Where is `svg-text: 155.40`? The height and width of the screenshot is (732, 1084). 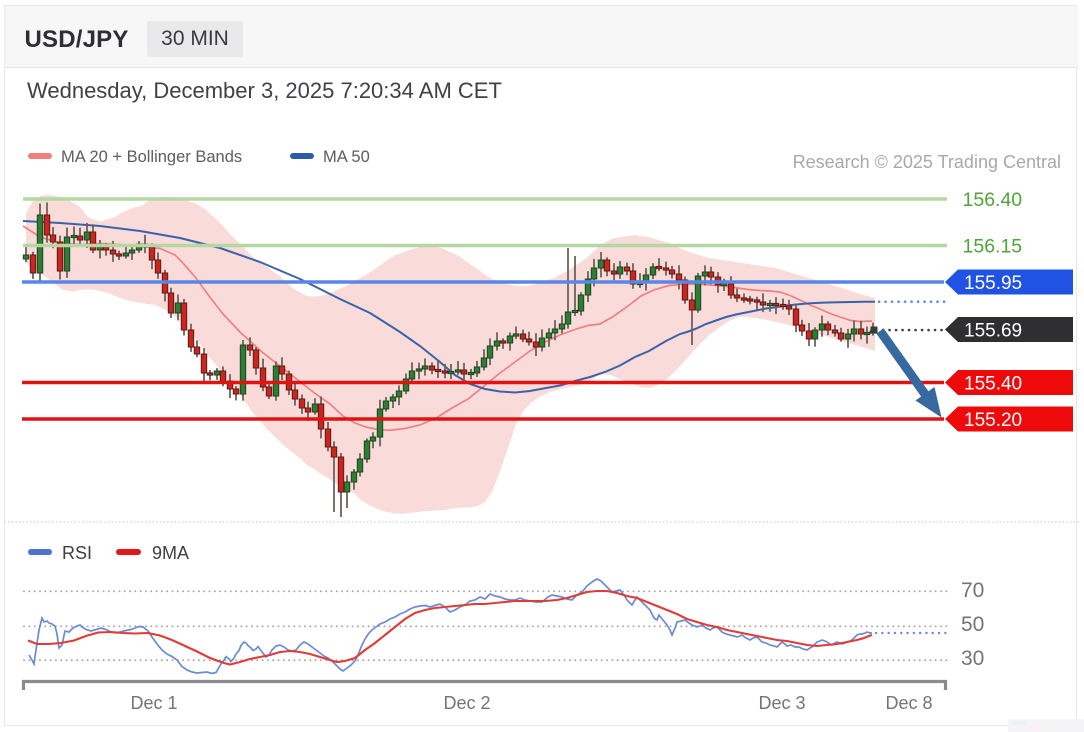 svg-text: 155.40 is located at coordinates (993, 383).